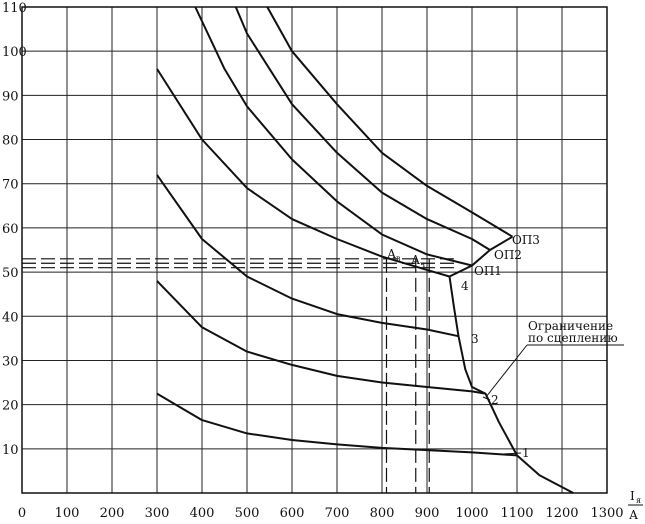  What do you see at coordinates (471, 513) in the screenshot?
I see `x-tick-label: 1000` at bounding box center [471, 513].